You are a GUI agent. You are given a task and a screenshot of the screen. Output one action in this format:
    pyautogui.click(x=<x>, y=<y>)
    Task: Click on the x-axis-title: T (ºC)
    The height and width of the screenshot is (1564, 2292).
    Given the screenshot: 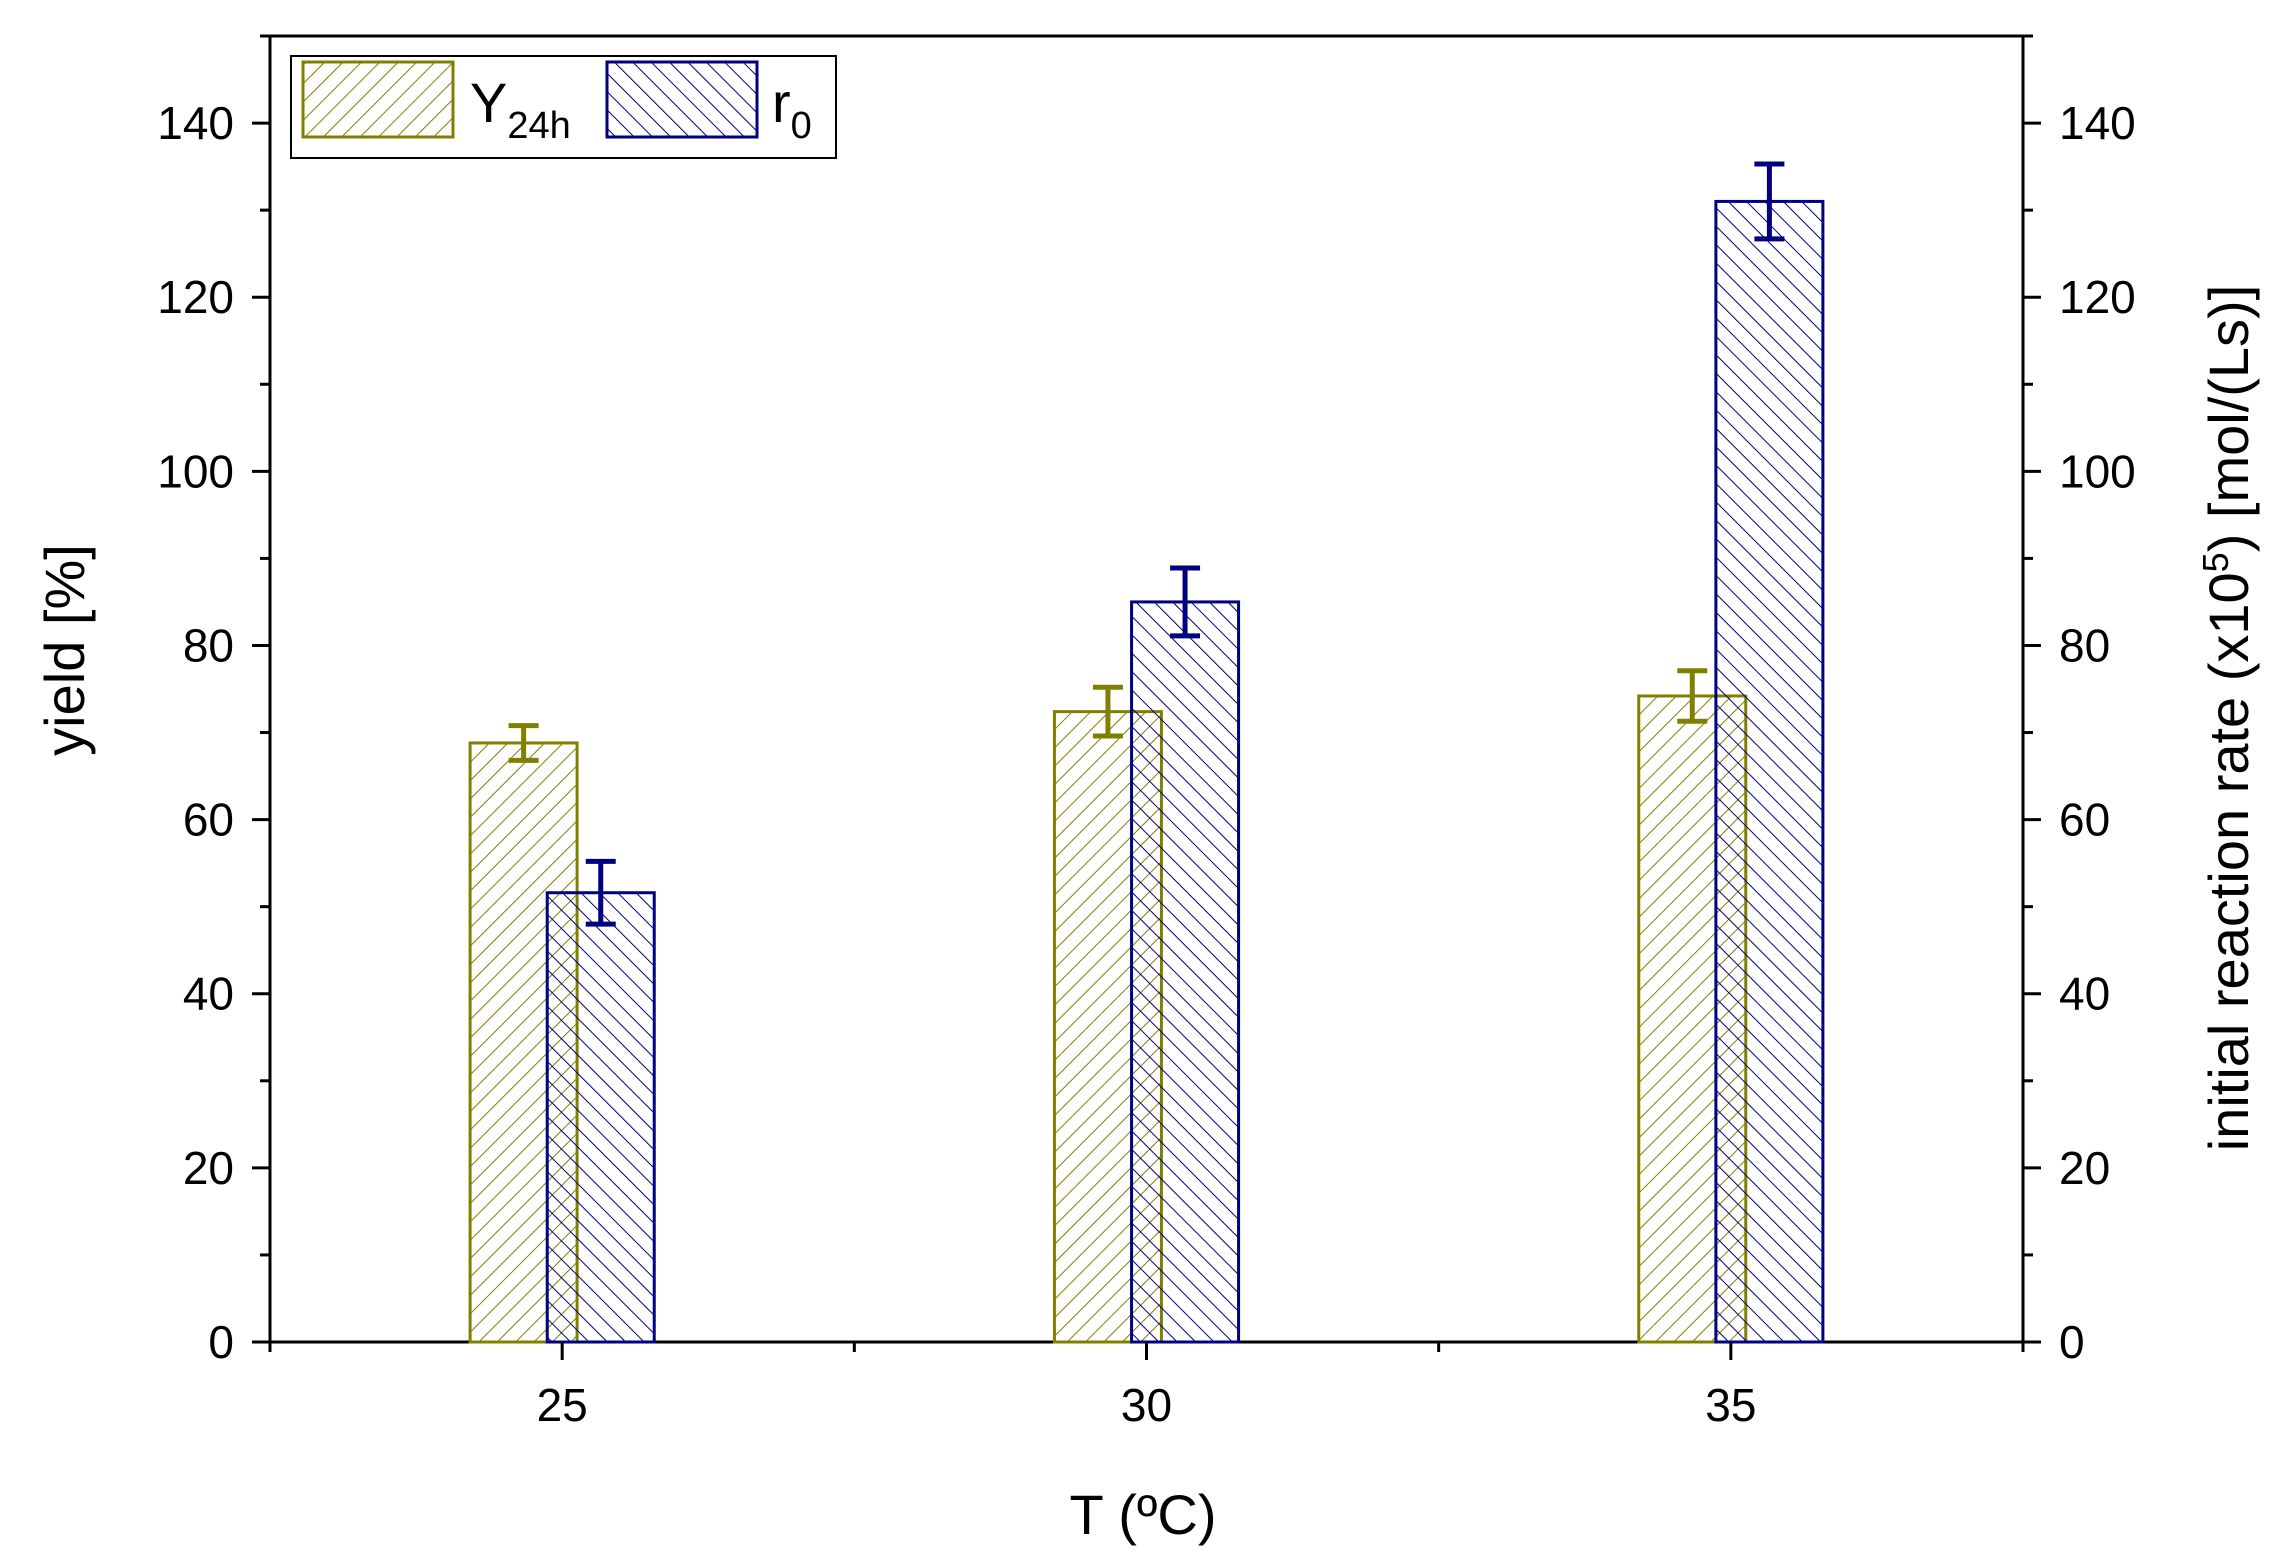 What is the action you would take?
    pyautogui.click(x=1143, y=1514)
    